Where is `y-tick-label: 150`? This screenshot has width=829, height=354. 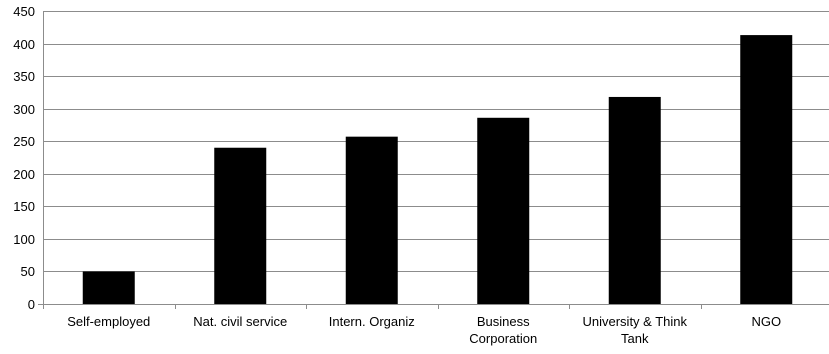 y-tick-label: 150 is located at coordinates (24, 206).